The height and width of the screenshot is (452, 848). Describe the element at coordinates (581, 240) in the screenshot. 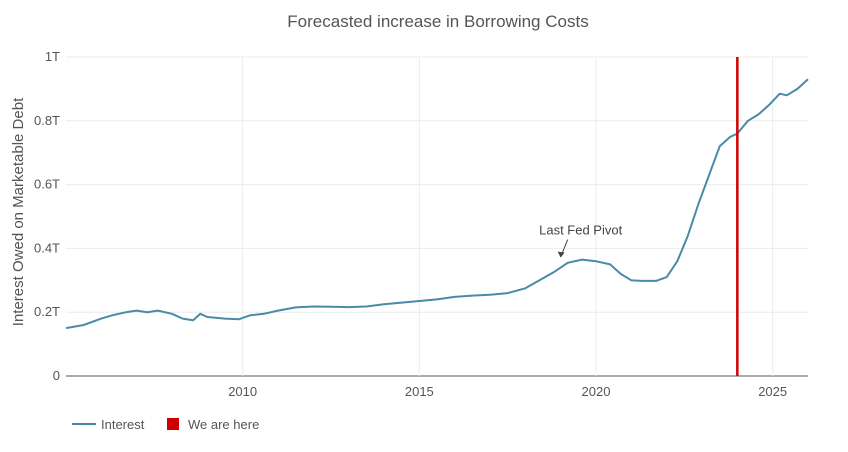

I see `annotations: Last Fed Pivot` at that location.